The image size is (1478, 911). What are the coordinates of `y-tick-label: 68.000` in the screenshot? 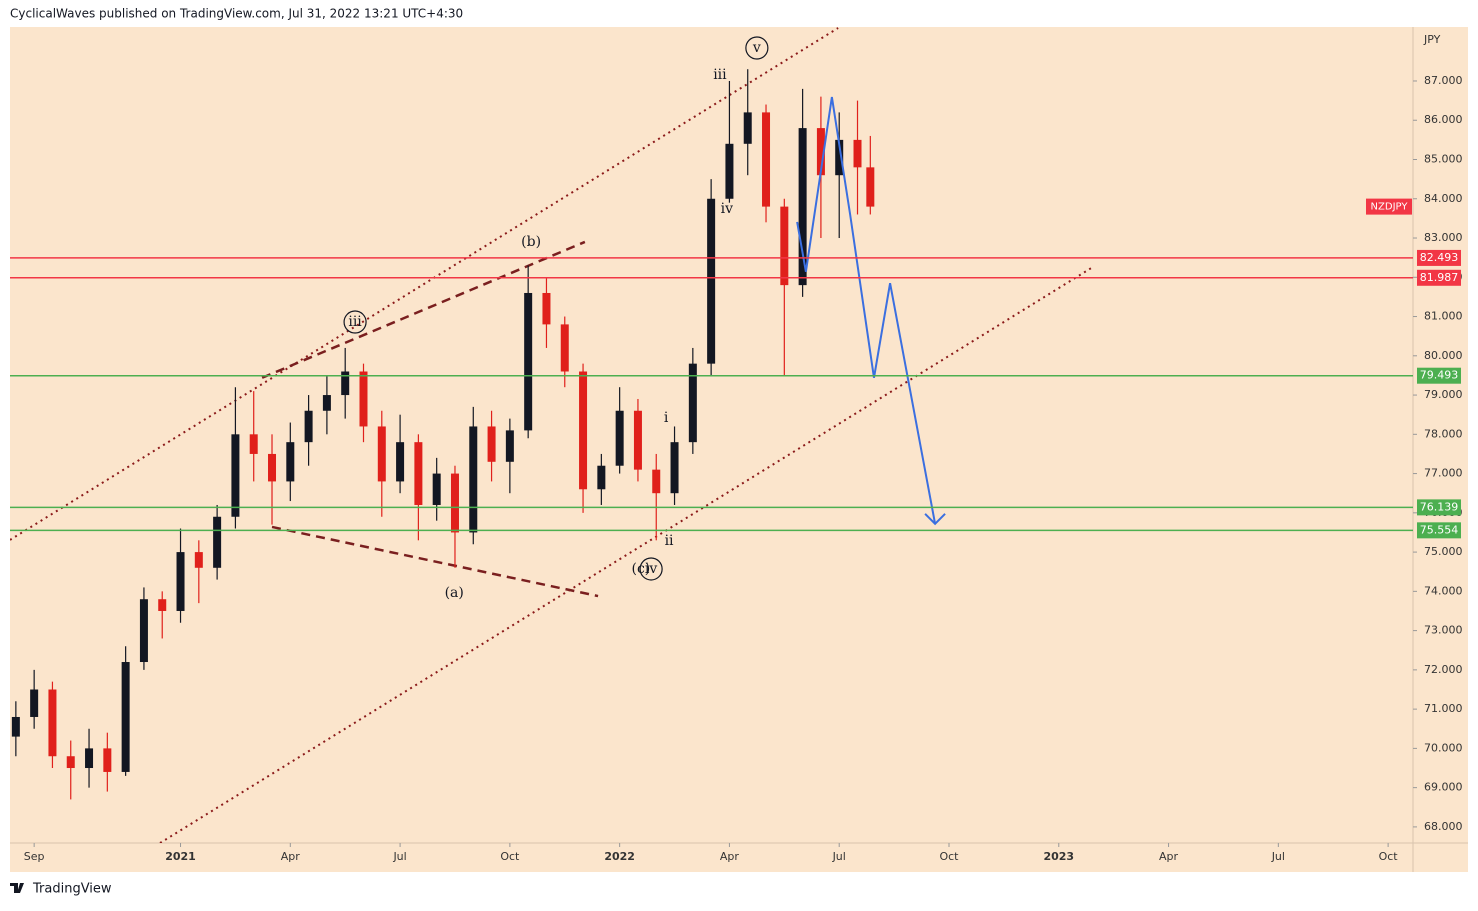 It's located at (1443, 826).